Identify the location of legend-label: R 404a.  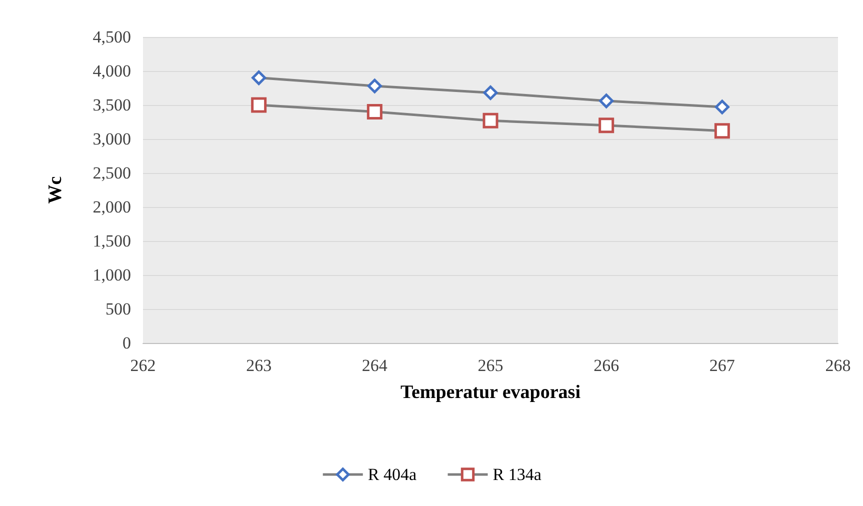
(392, 474).